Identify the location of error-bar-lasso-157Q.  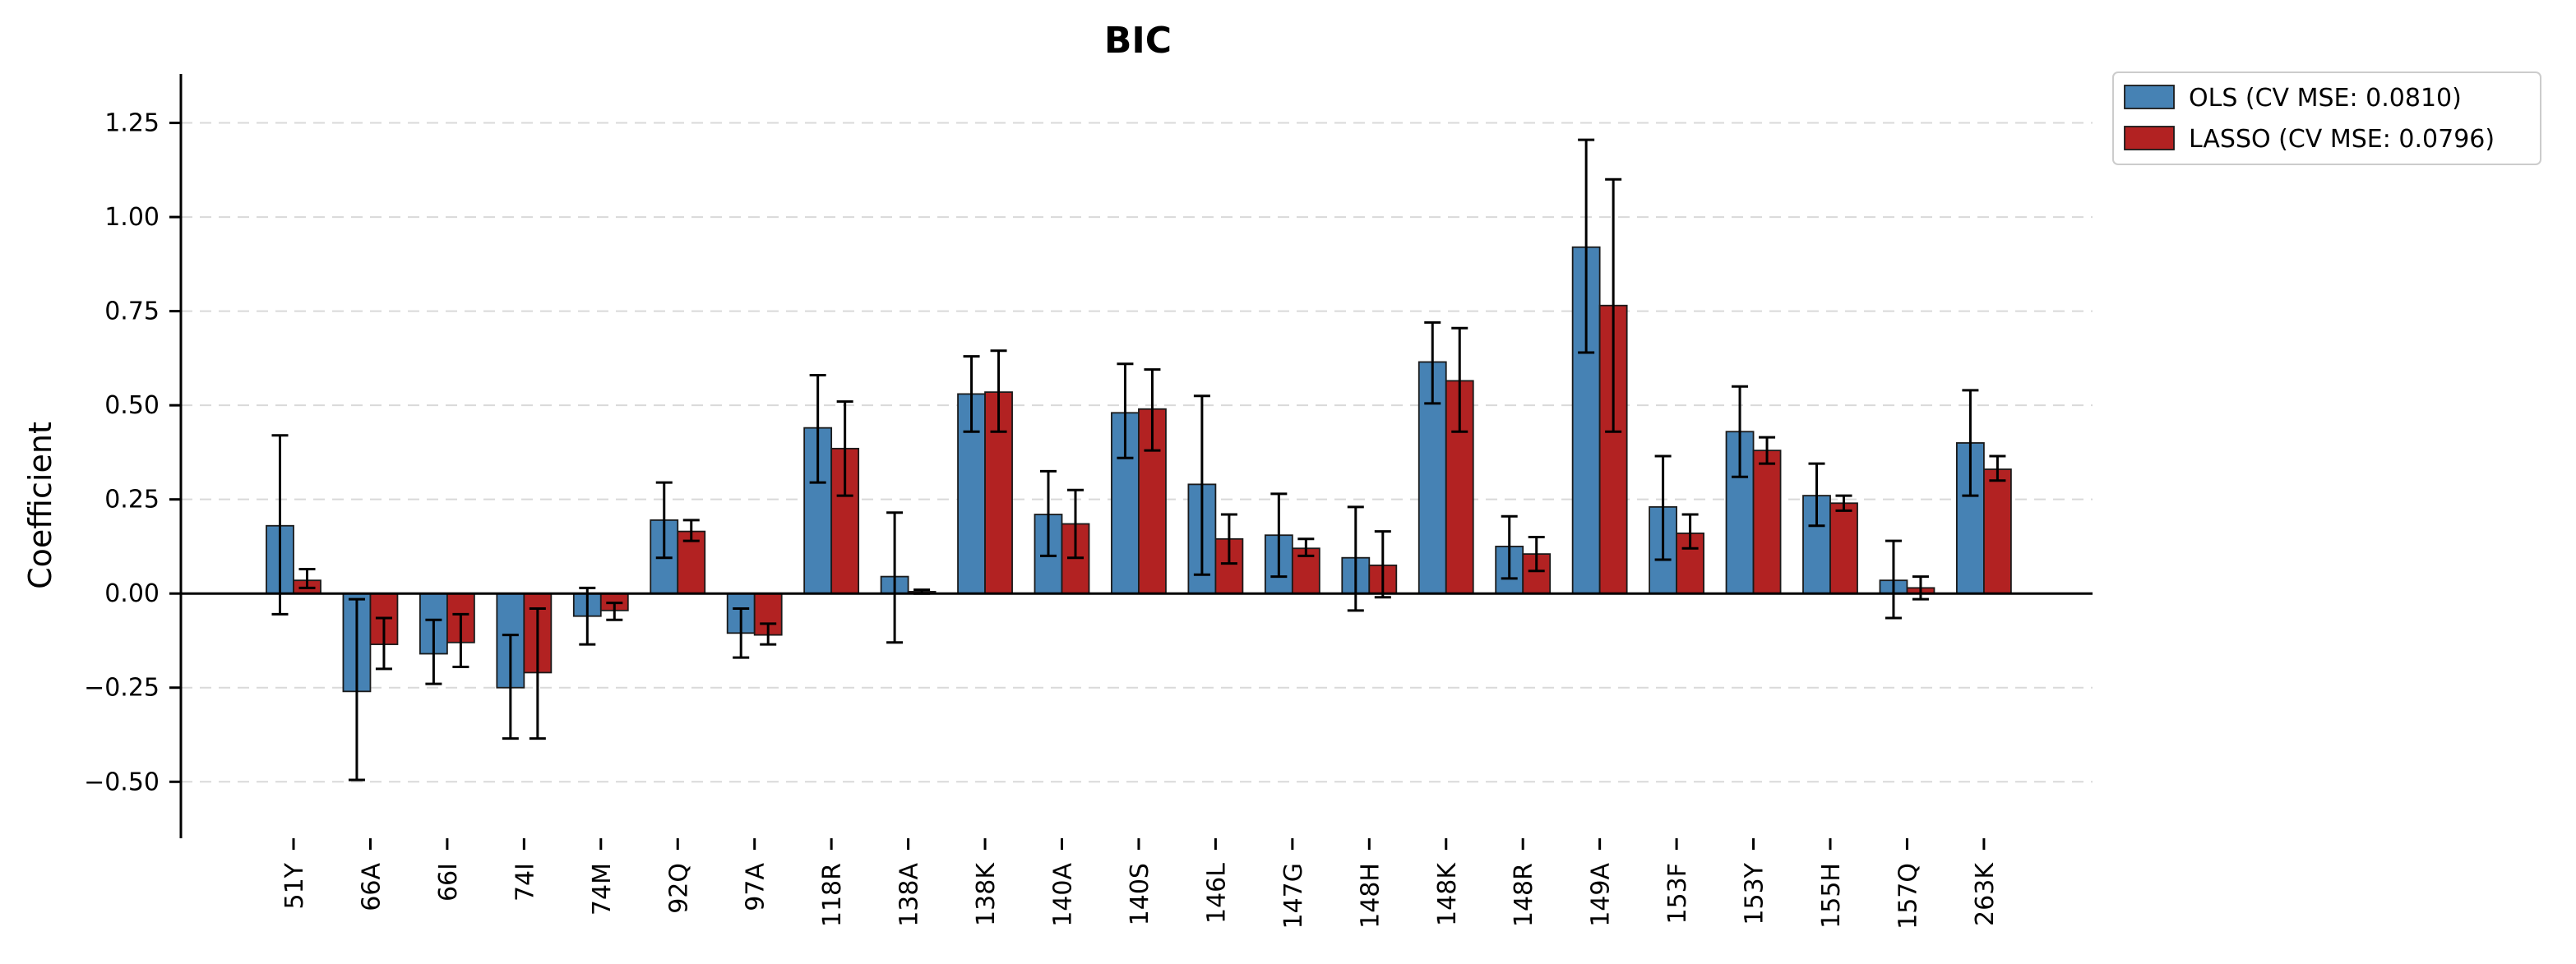
(1920, 588).